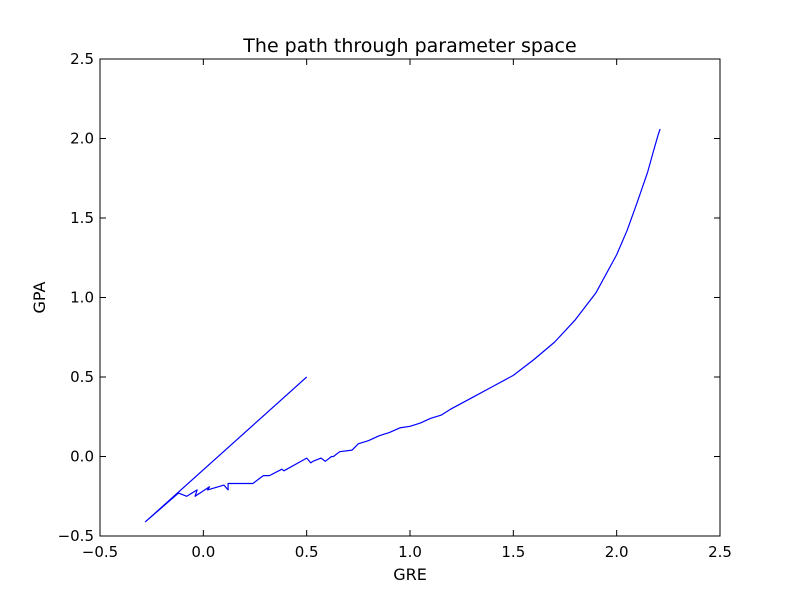  What do you see at coordinates (720, 552) in the screenshot?
I see `x-tick-label: 2.5` at bounding box center [720, 552].